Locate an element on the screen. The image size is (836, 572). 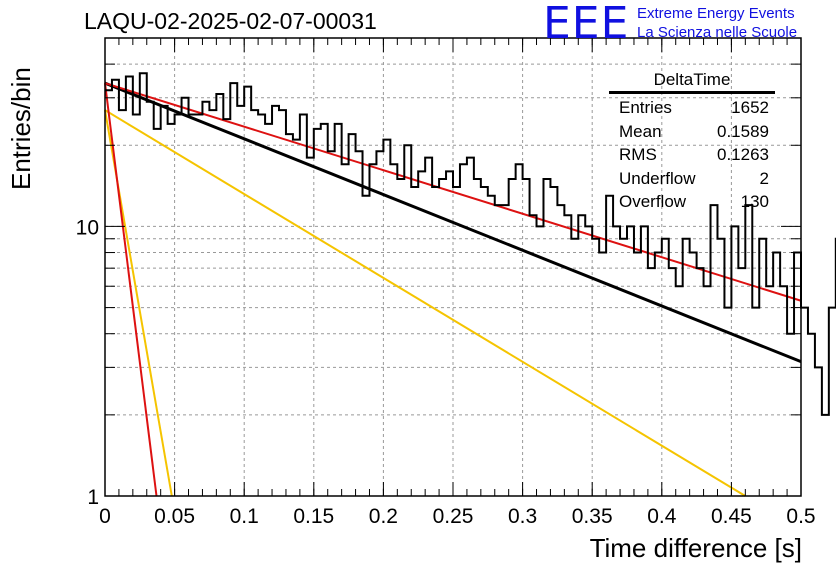
eee-logo: EEE is located at coordinates (586, 24).